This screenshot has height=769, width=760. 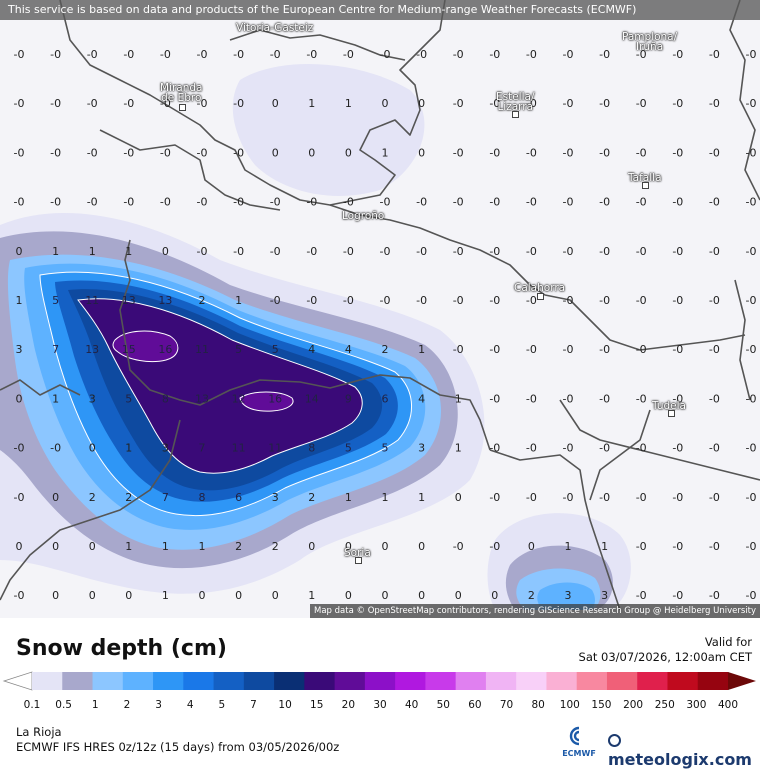 I want to click on legend-tick-label: 60, so click(x=474, y=705).